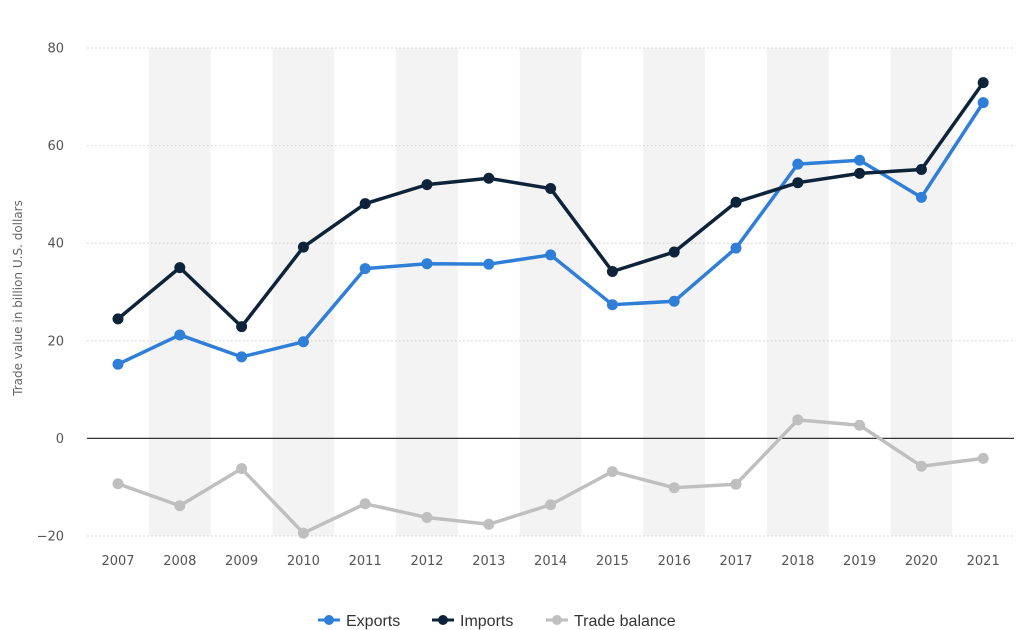 The image size is (1016, 630). I want to click on y-tick-label: 20, so click(55, 341).